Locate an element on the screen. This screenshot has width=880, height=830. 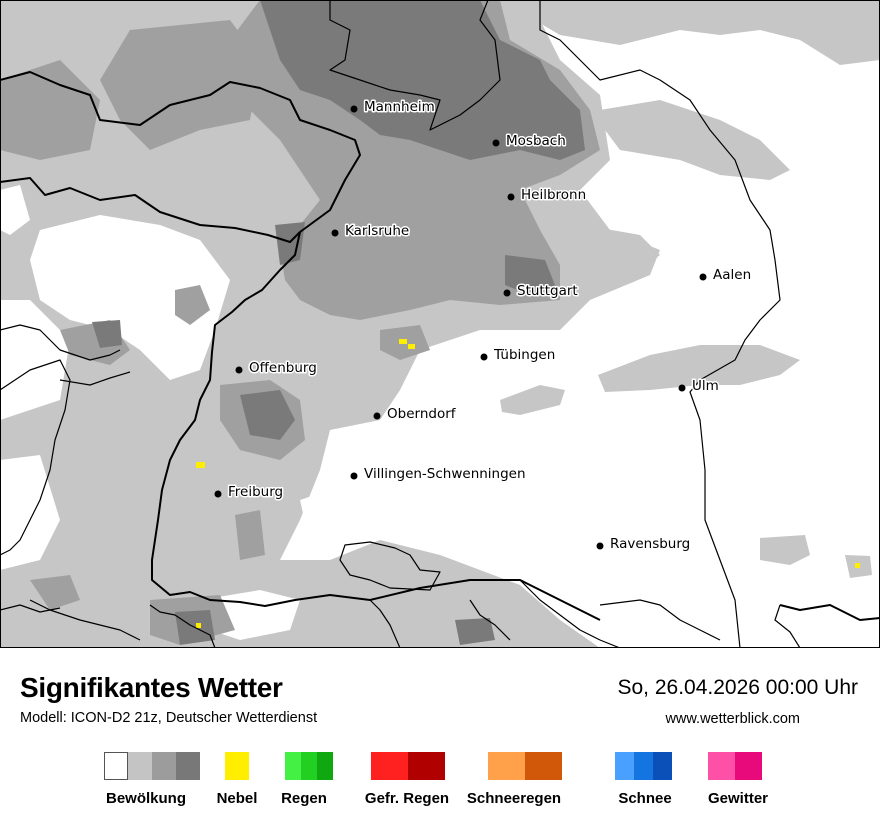
legend-item-gefr-regen: Gefr. Regen is located at coordinates (407, 779).